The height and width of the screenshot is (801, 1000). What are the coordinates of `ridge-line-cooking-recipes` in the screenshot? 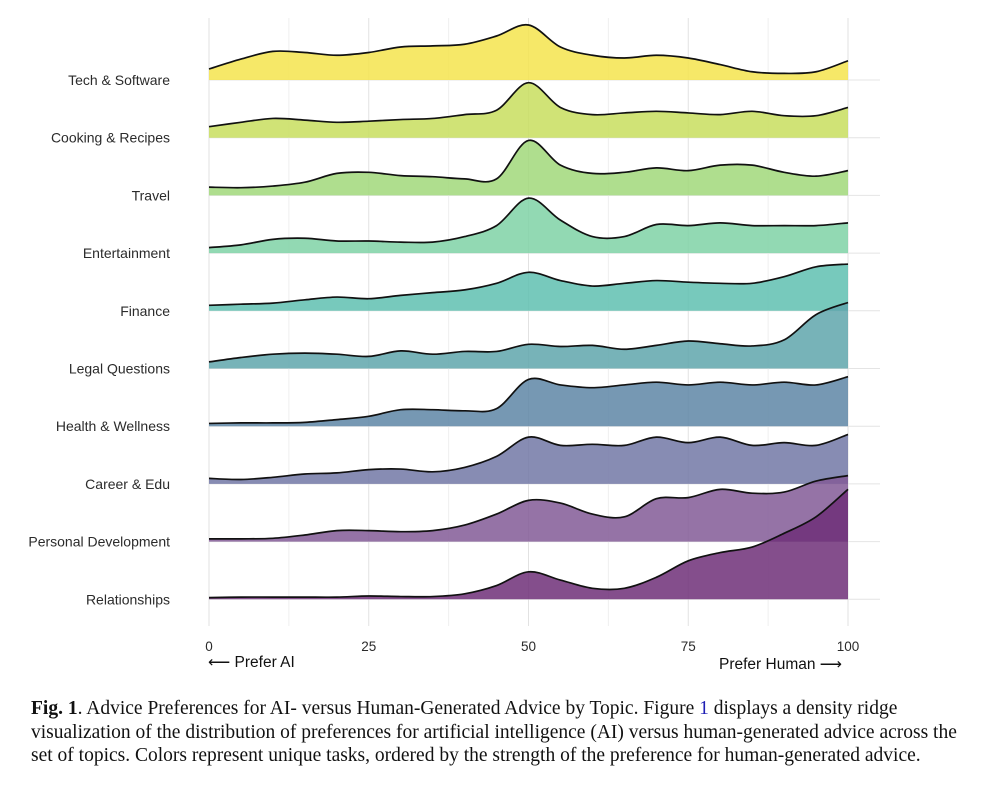 It's located at (528, 104).